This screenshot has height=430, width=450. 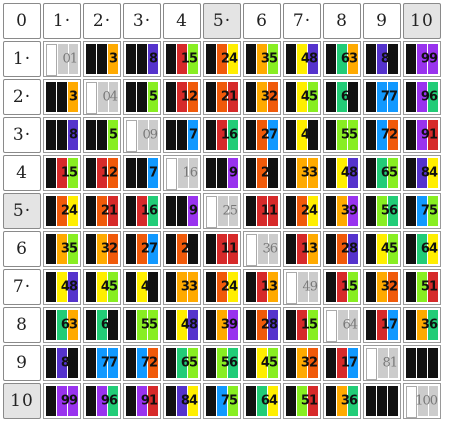 What do you see at coordinates (382, 135) in the screenshot?
I see `grid-cell: 72` at bounding box center [382, 135].